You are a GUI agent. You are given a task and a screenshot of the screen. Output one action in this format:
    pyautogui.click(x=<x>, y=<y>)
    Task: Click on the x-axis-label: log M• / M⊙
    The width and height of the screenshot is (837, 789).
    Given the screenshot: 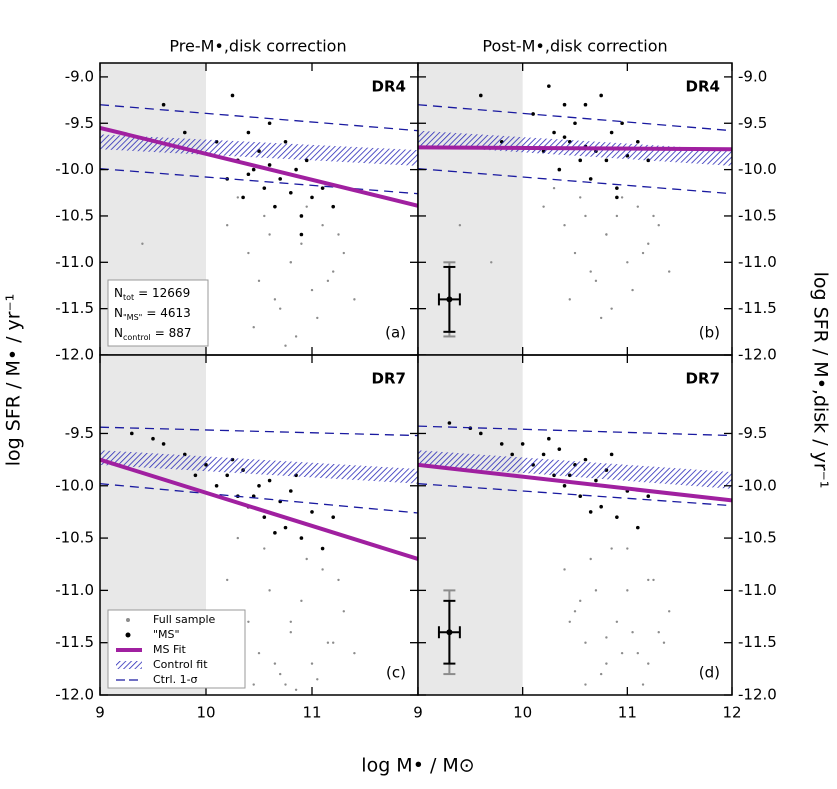 What is the action you would take?
    pyautogui.click(x=417, y=766)
    